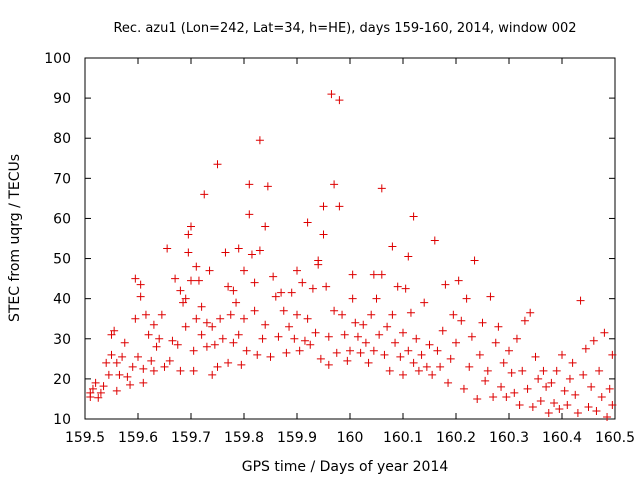 The width and height of the screenshot is (640, 485). What do you see at coordinates (350, 438) in the screenshot?
I see `x-tick-label: 160` at bounding box center [350, 438].